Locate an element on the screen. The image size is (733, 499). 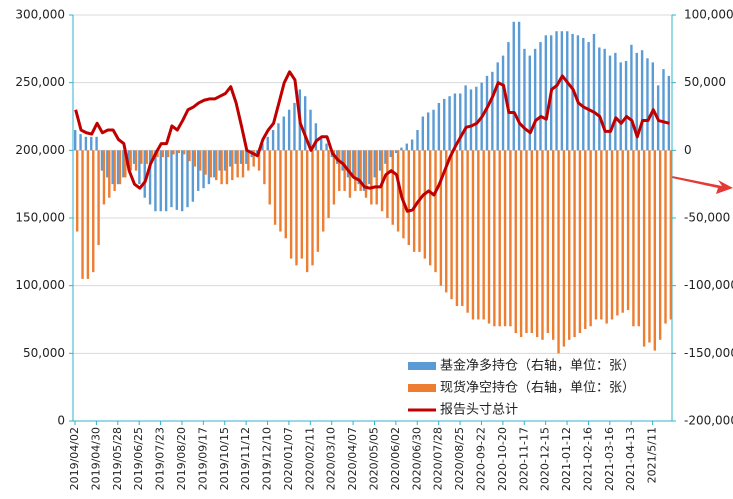
x-tick-label: 2020/03/10 is located at coordinates (331, 458).